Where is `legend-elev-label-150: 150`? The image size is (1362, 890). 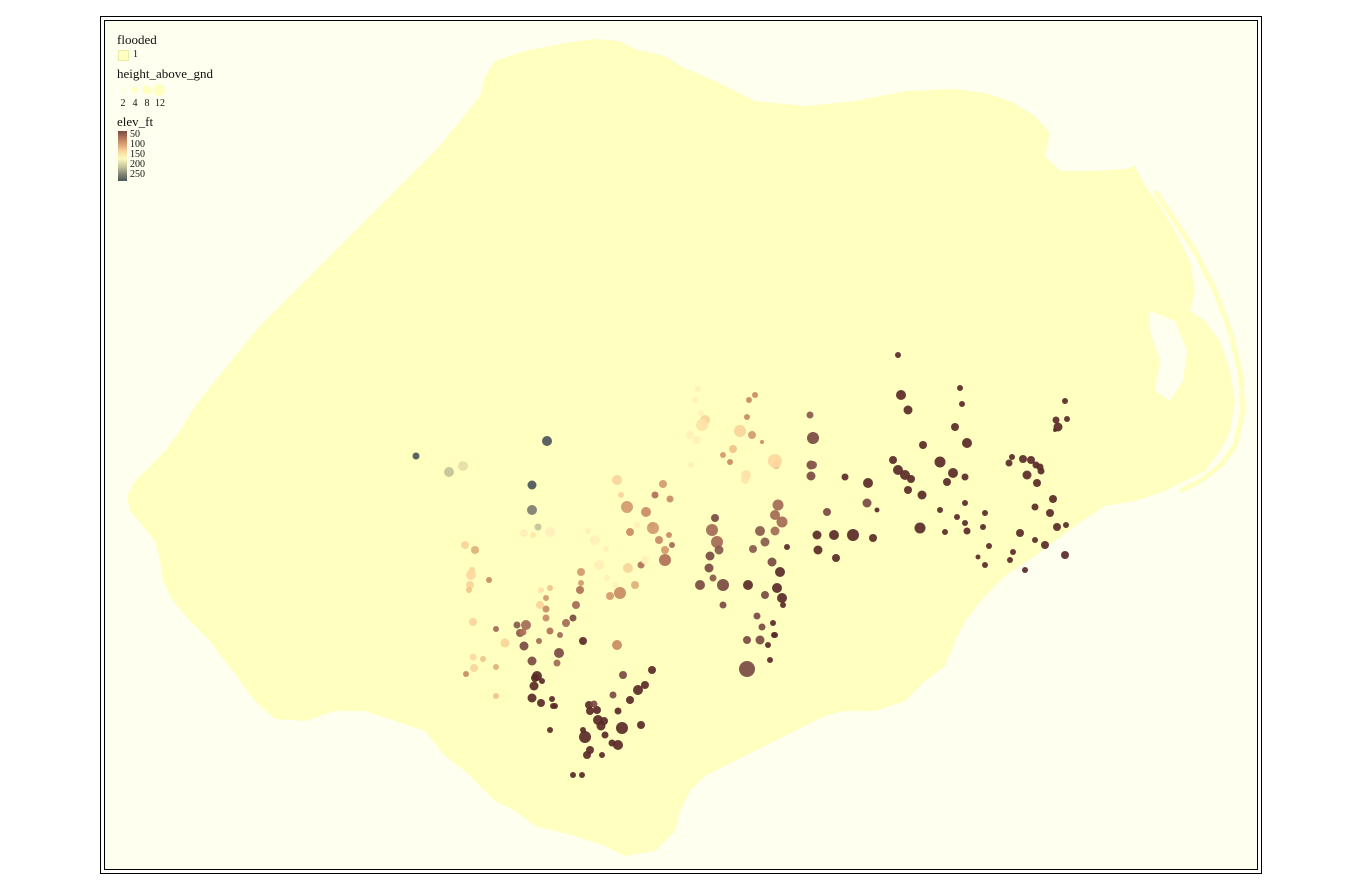 legend-elev-label-150: 150 is located at coordinates (137, 154).